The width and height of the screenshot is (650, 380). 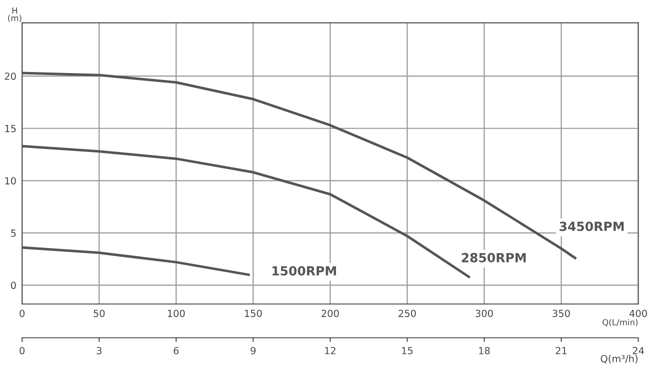 What do you see at coordinates (494, 257) in the screenshot?
I see `series-label: 2850RPM` at bounding box center [494, 257].